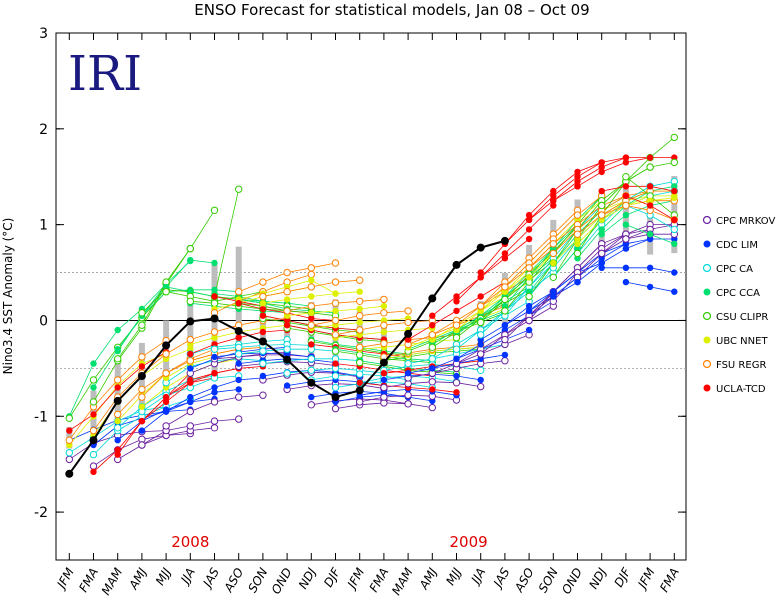 The image size is (784, 604). I want to click on legend-label: CSU CLIPR, so click(742, 317).